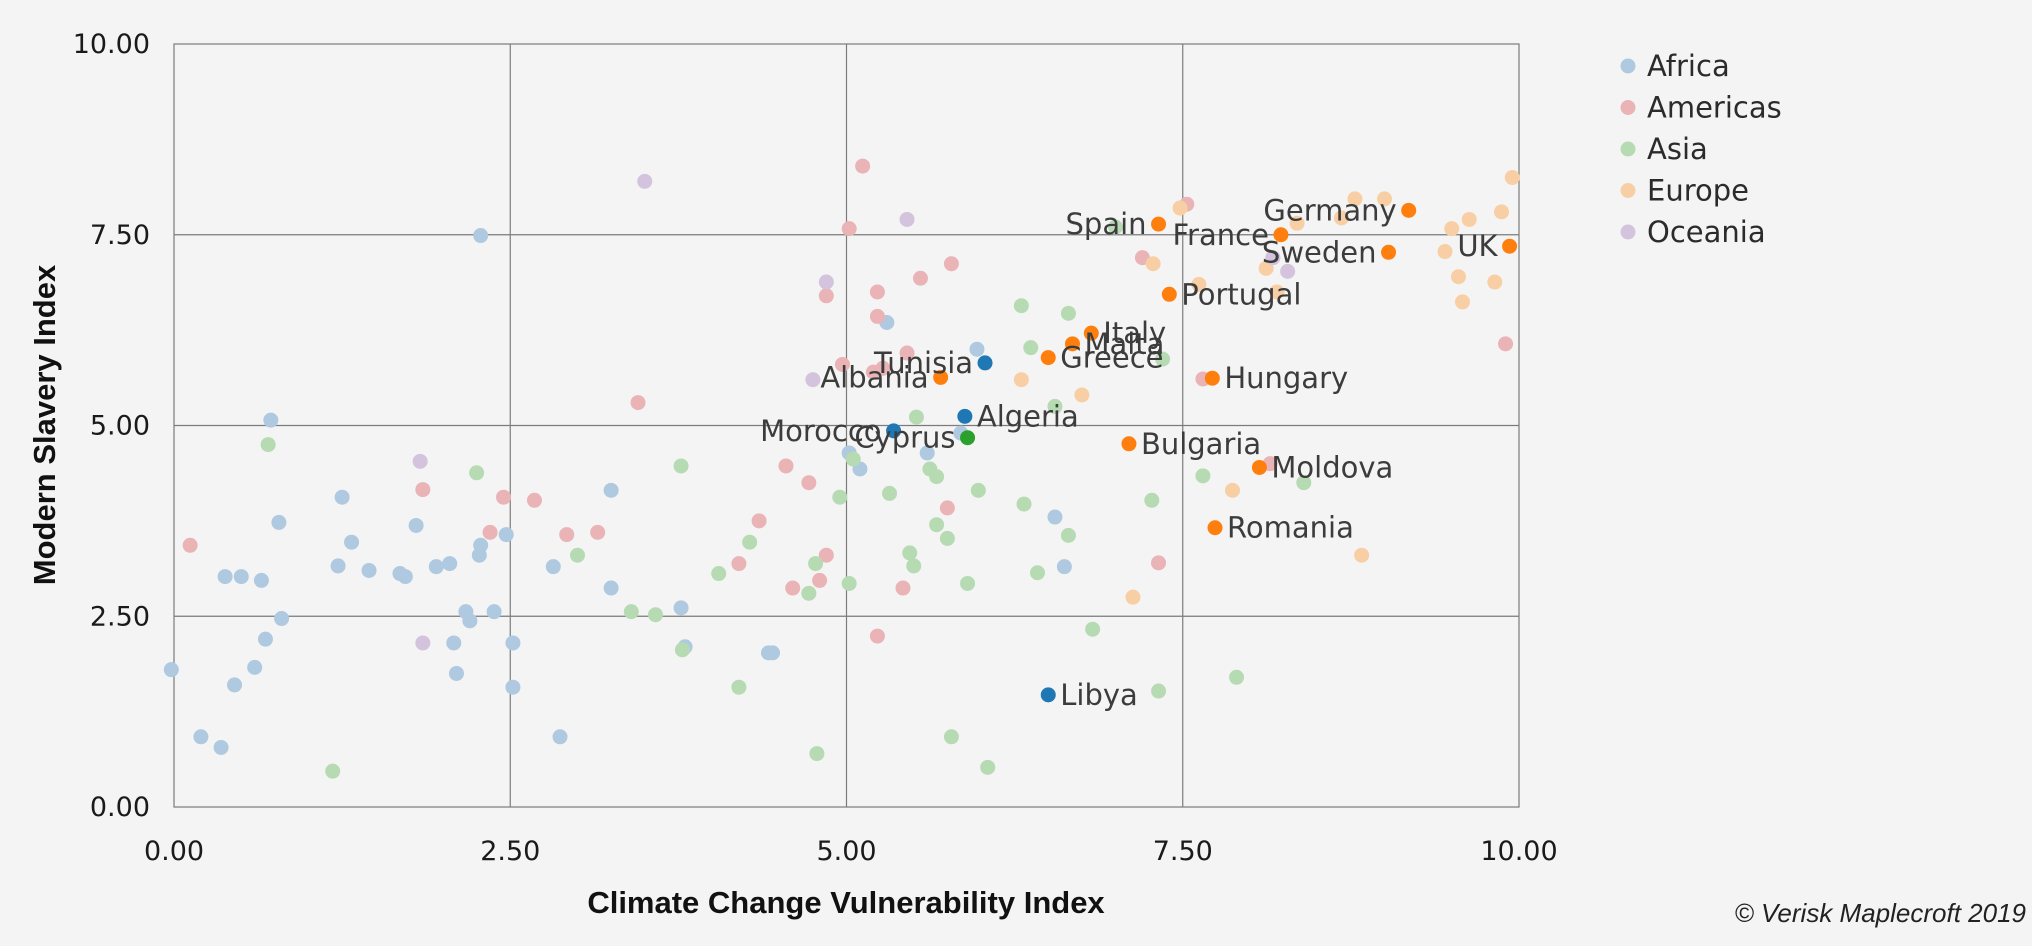 This screenshot has width=2032, height=946. I want to click on legend: Africa Americas Asia Europe Oceania, so click(1701, 149).